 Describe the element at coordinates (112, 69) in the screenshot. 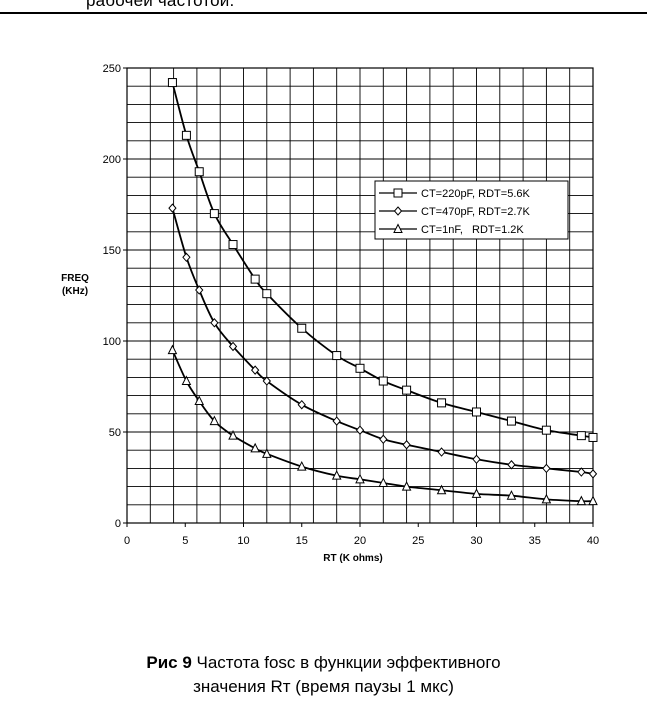

I see `y-tick-label: 250` at that location.